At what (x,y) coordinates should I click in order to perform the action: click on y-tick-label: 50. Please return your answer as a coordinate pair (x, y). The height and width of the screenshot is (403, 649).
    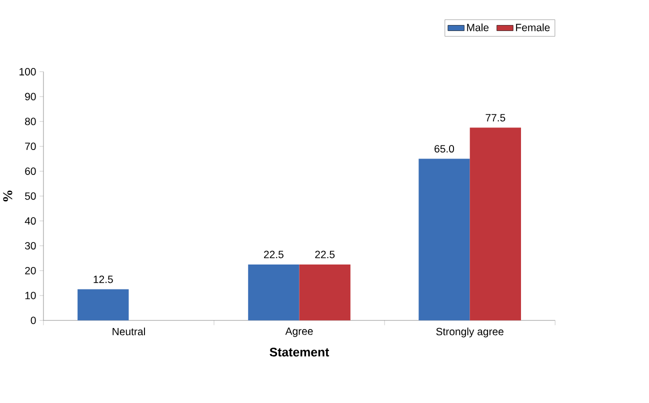
    Looking at the image, I should click on (30, 196).